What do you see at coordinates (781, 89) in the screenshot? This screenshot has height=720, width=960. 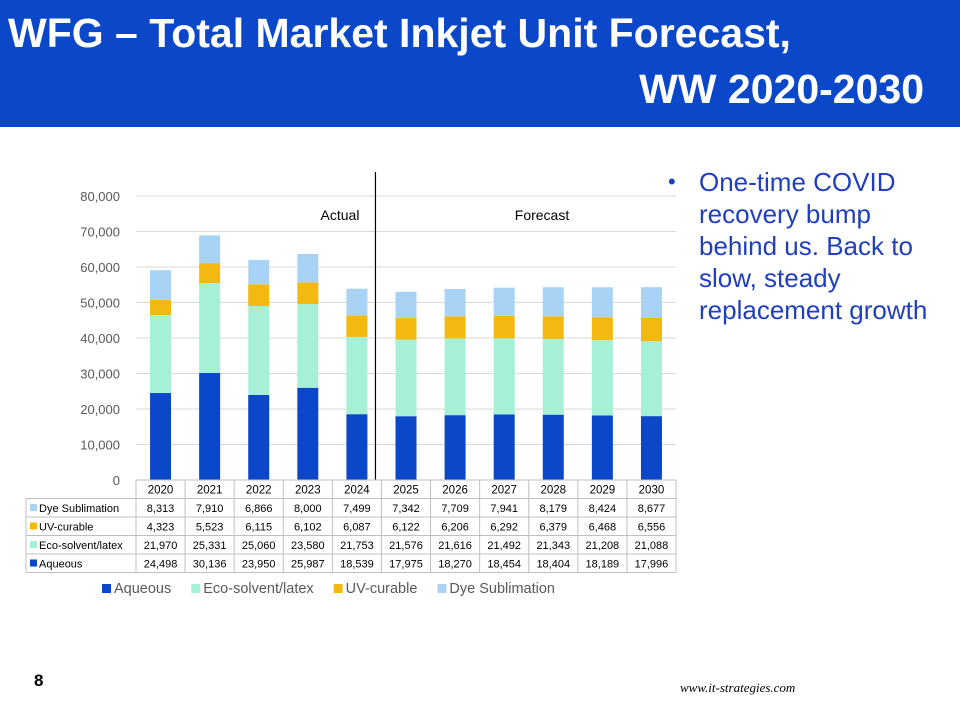 I see `title-line-2: WW 2020-2030` at bounding box center [781, 89].